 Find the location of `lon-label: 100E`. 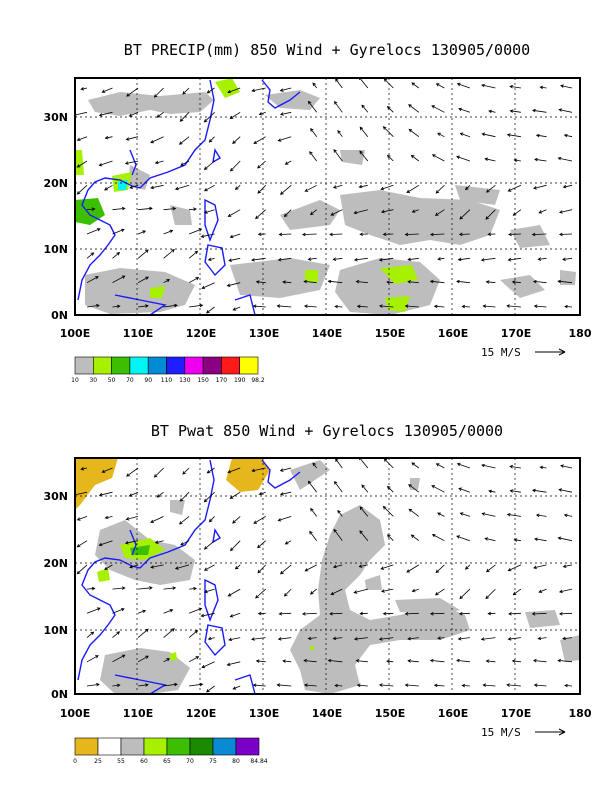

lon-label: 100E is located at coordinates (75, 333).